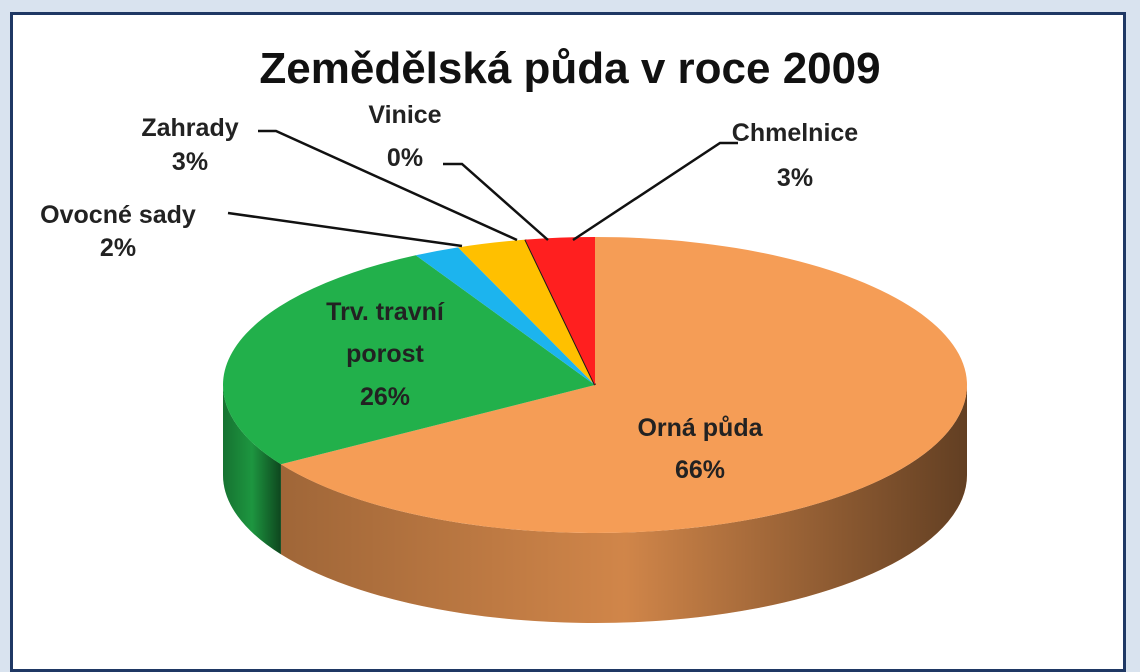  What do you see at coordinates (570, 68) in the screenshot?
I see `chart-title: Zemědělská půda v roce 2009` at bounding box center [570, 68].